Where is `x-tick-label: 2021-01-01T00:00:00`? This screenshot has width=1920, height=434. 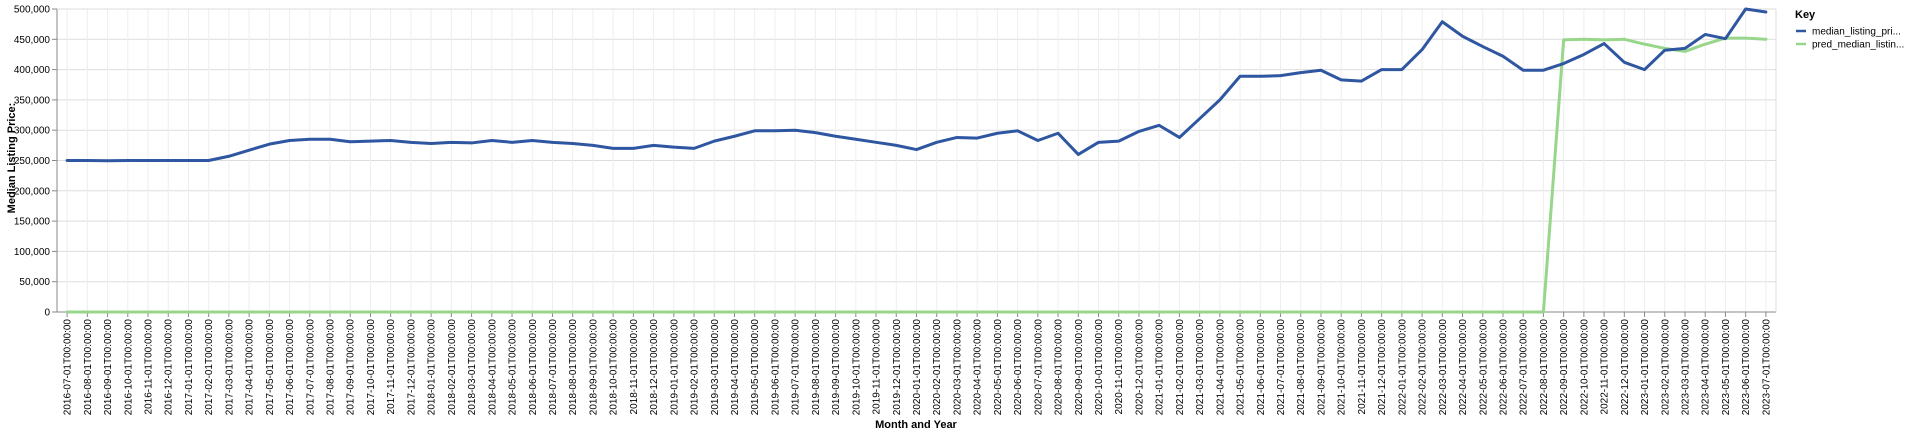 x-tick-label: 2021-01-01T00:00:00 is located at coordinates (1160, 367).